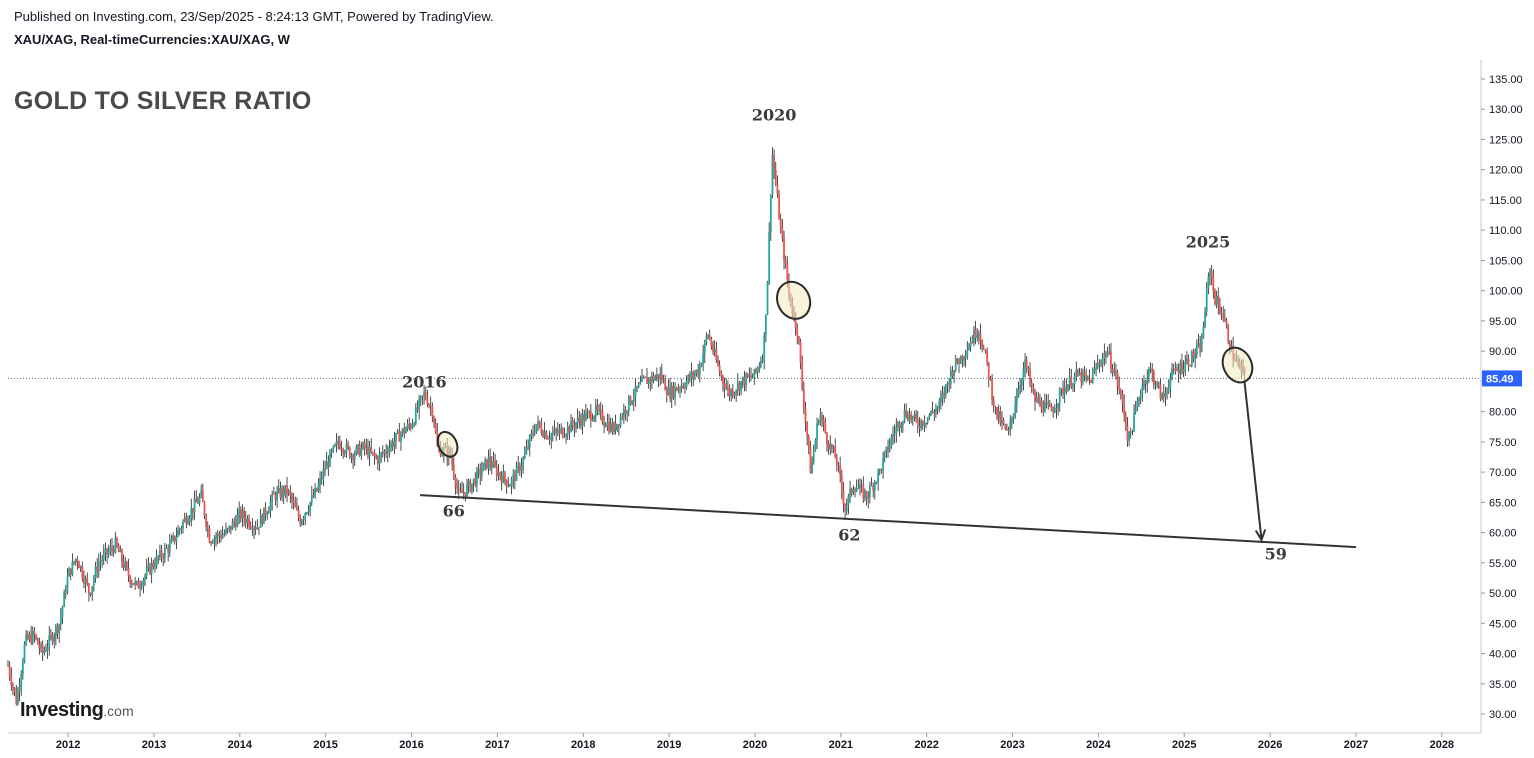  Describe the element at coordinates (888, 521) in the screenshot. I see `support-trendline` at that location.